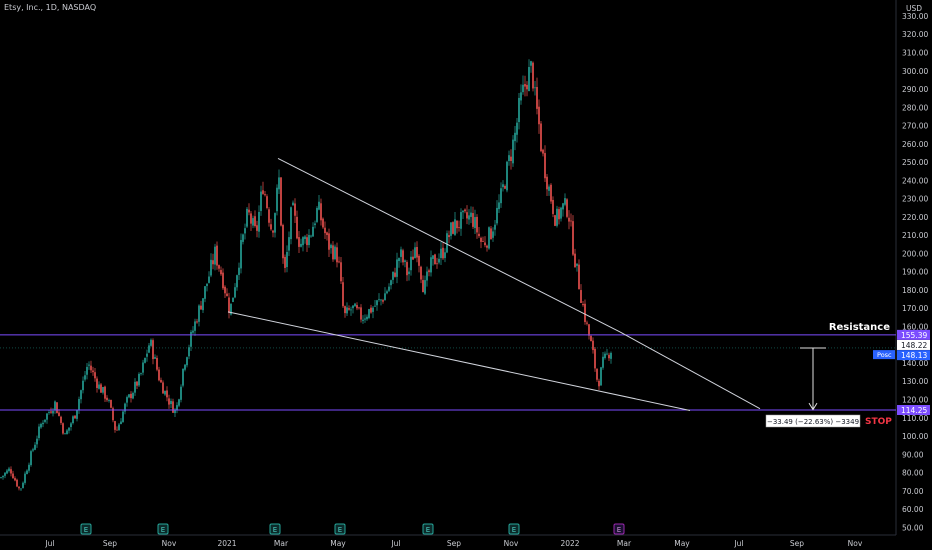  What do you see at coordinates (915, 272) in the screenshot?
I see `y-tick-label: 190.00` at bounding box center [915, 272].